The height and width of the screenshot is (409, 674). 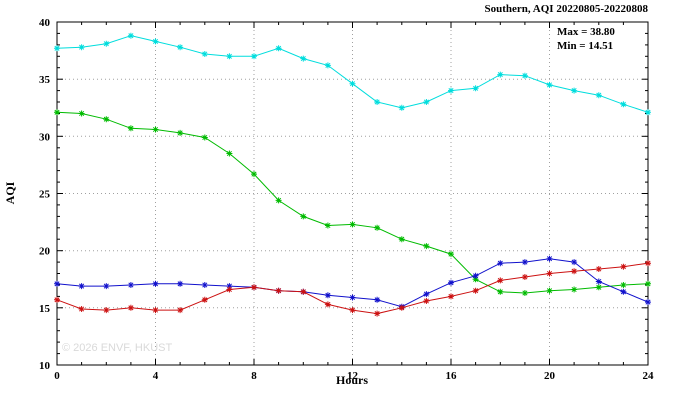 What do you see at coordinates (10, 192) in the screenshot?
I see `y-axis-label: AQI` at bounding box center [10, 192].